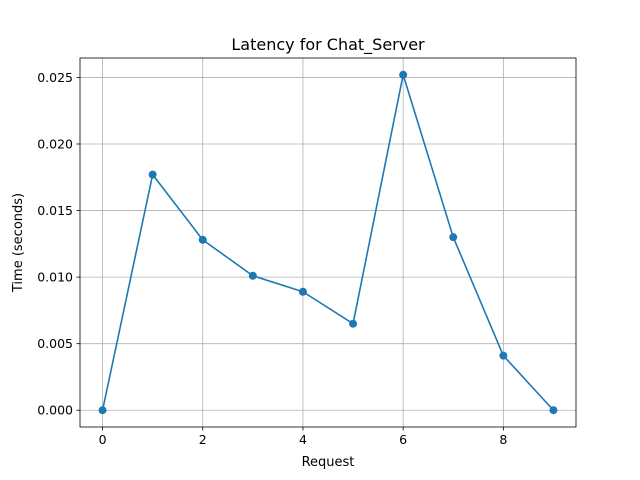  Describe the element at coordinates (328, 45) in the screenshot. I see `chart-title: Latency for Chat_Server` at that location.